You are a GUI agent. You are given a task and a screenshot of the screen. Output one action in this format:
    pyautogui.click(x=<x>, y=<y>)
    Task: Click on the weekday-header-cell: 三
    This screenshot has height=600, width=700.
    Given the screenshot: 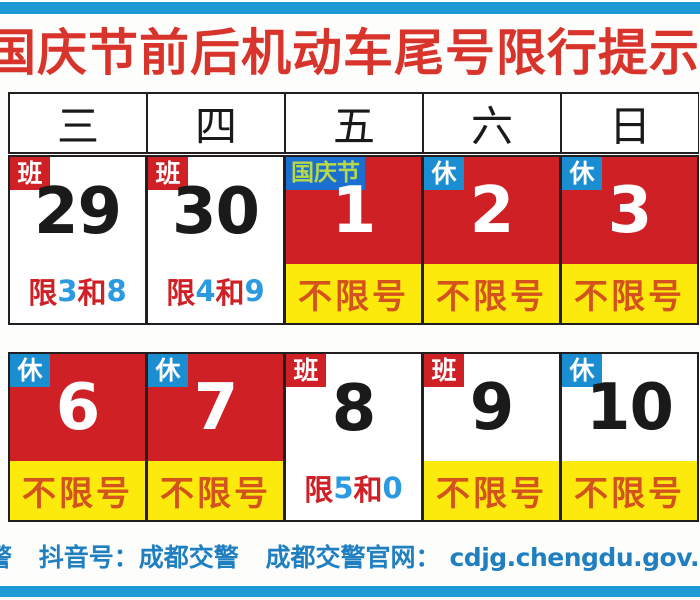 What is the action you would take?
    pyautogui.click(x=77, y=123)
    